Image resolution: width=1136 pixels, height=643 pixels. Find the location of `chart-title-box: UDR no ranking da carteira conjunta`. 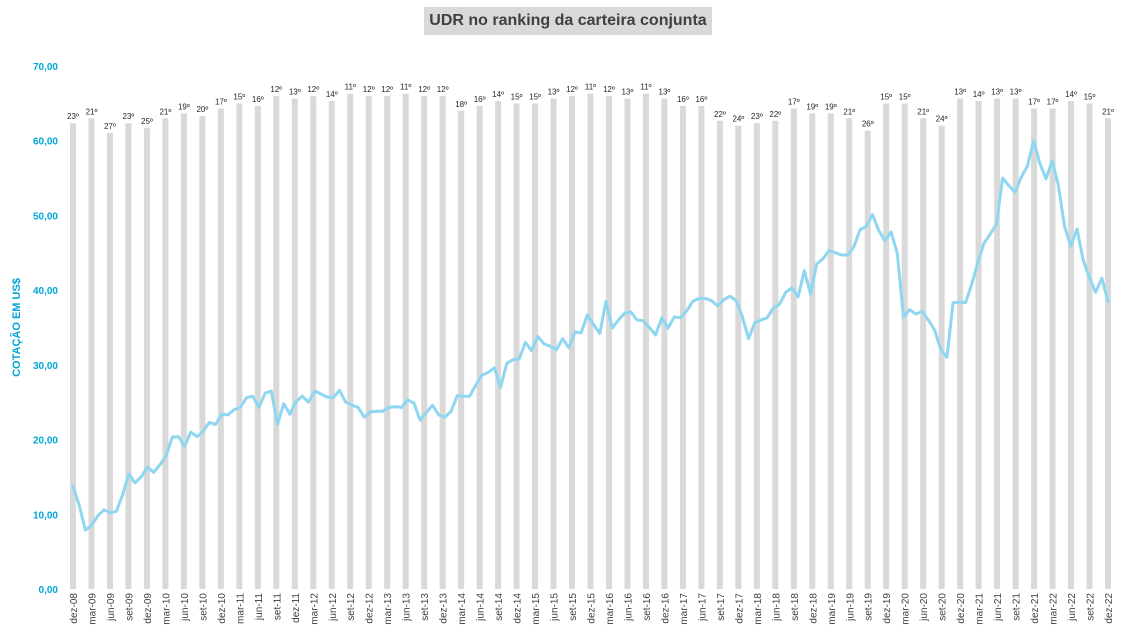

chart-title-box: UDR no ranking da carteira conjunta is located at coordinates (568, 21).